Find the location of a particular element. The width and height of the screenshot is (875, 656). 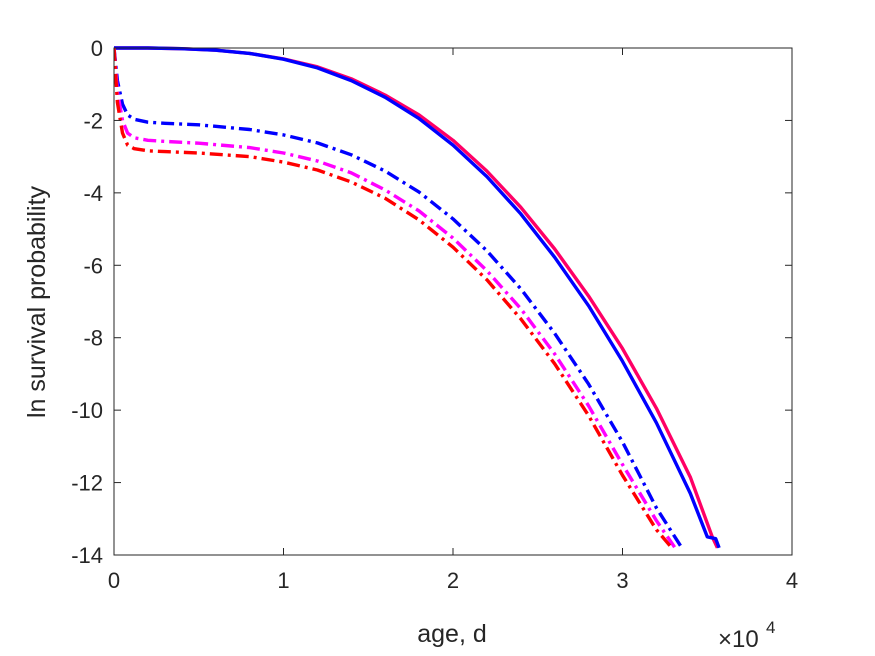

y-tick-label: -14 is located at coordinates (87, 555).